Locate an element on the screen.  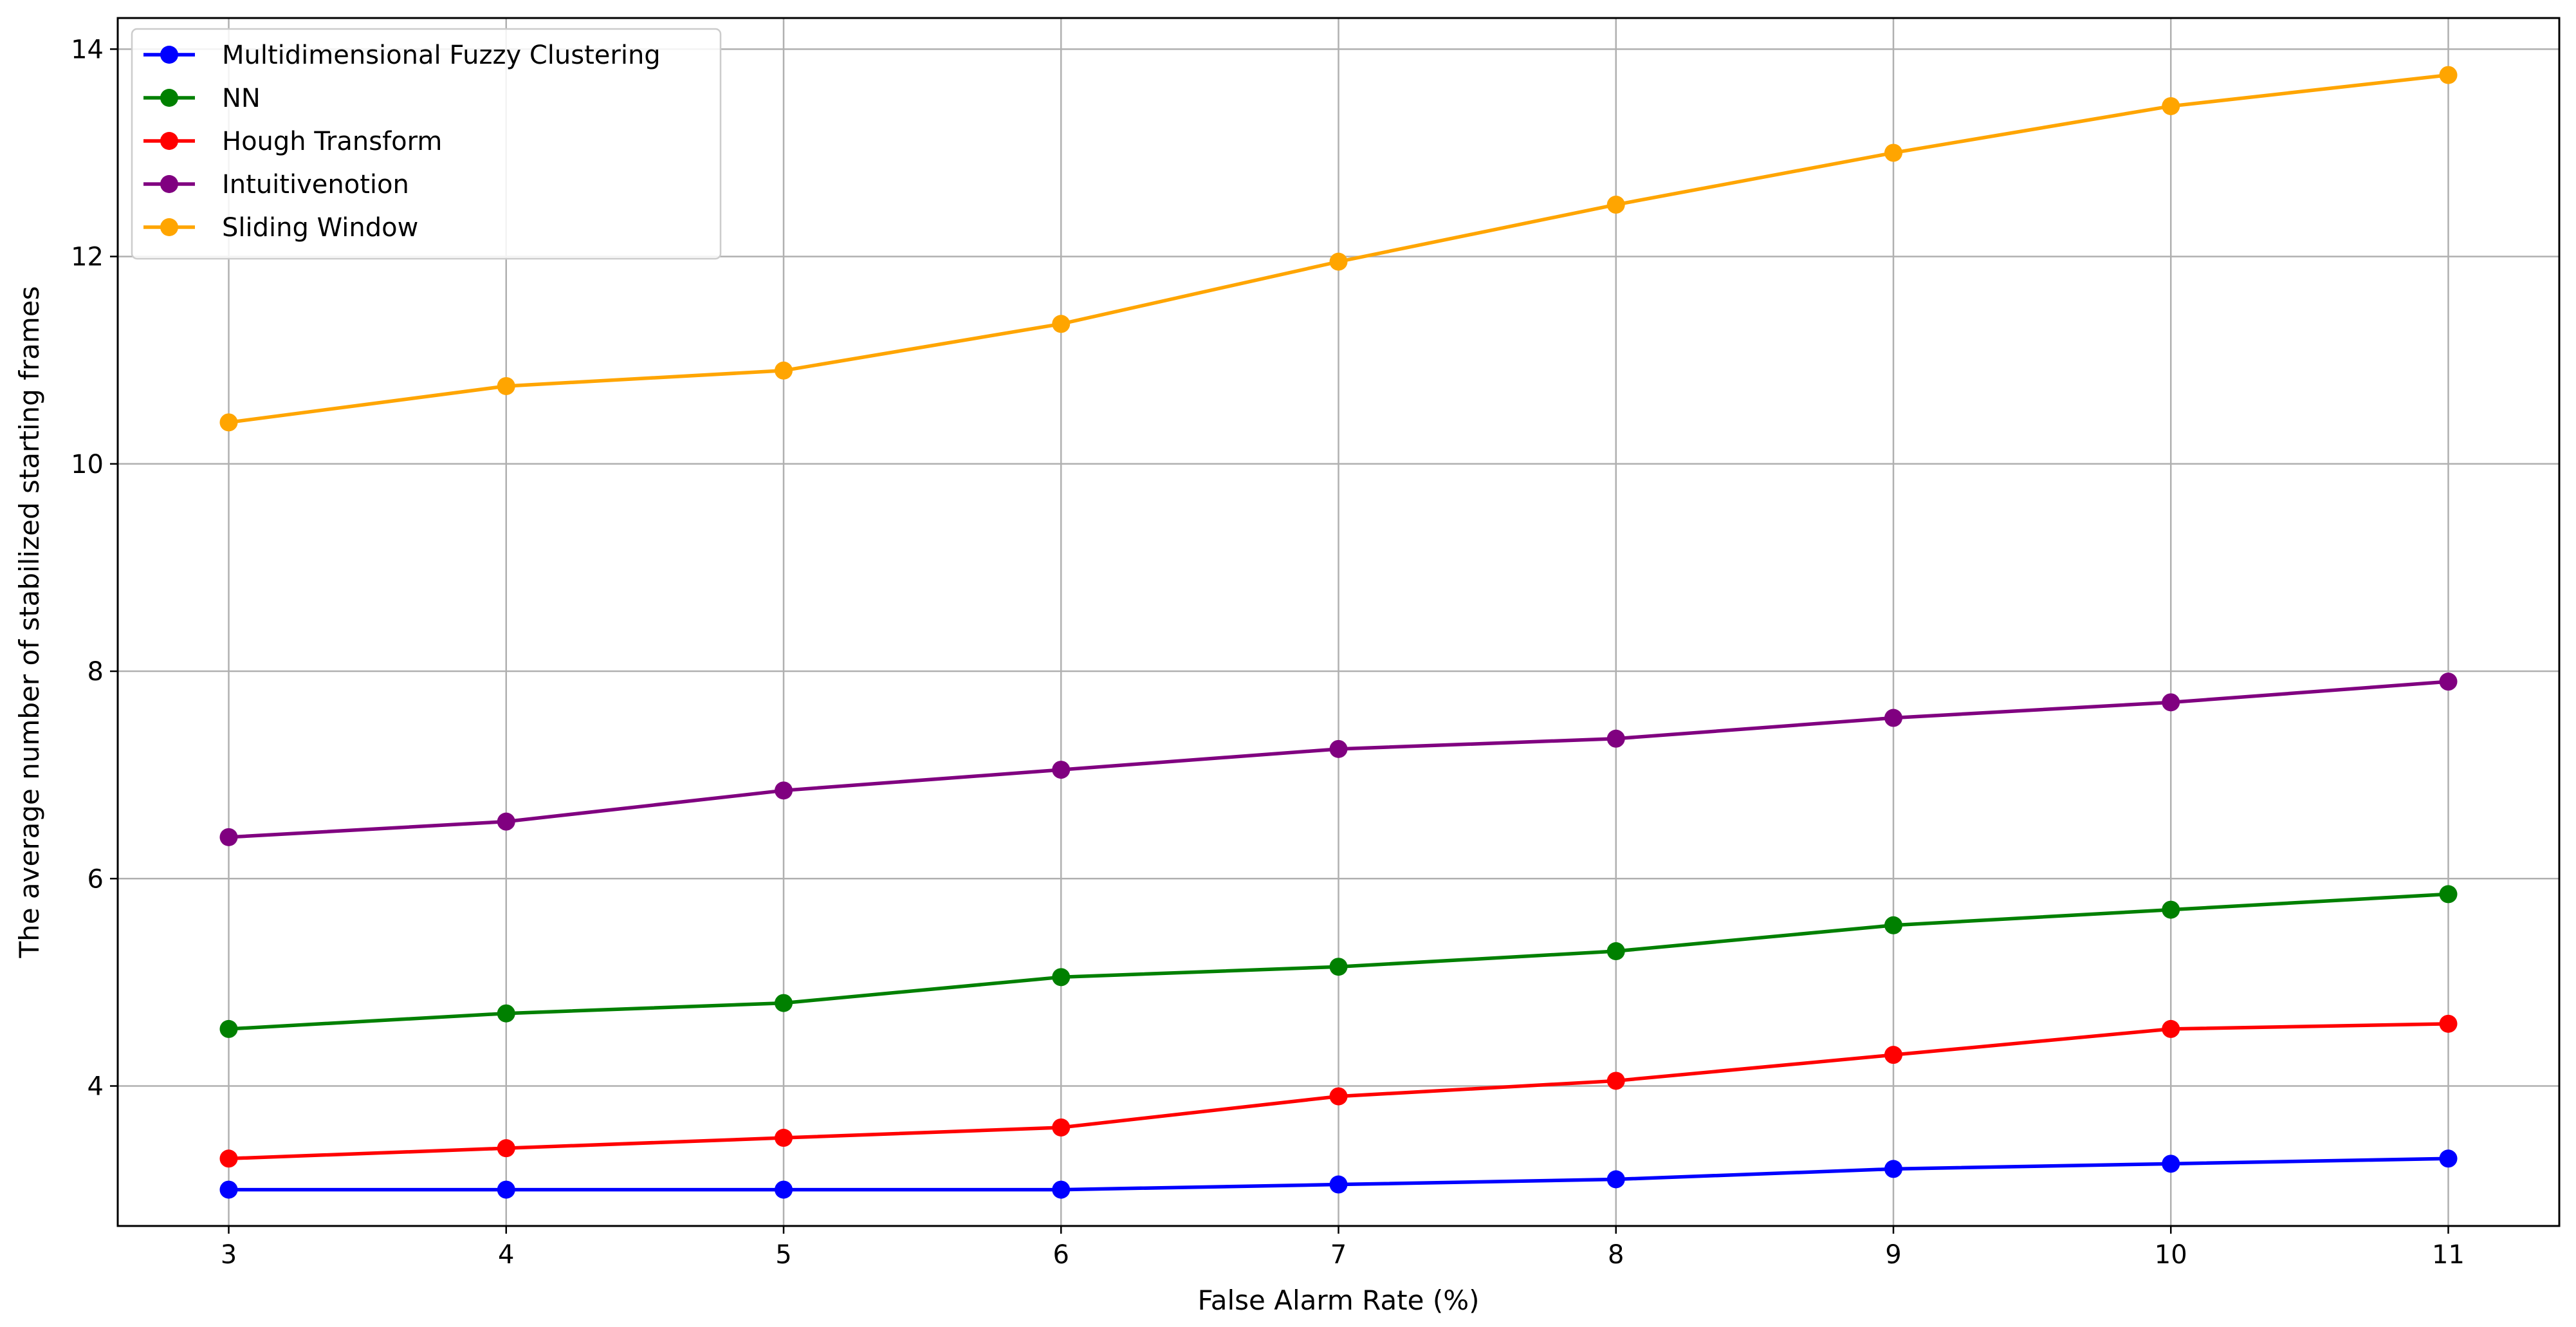
y-tick-label: 12 is located at coordinates (87, 257).